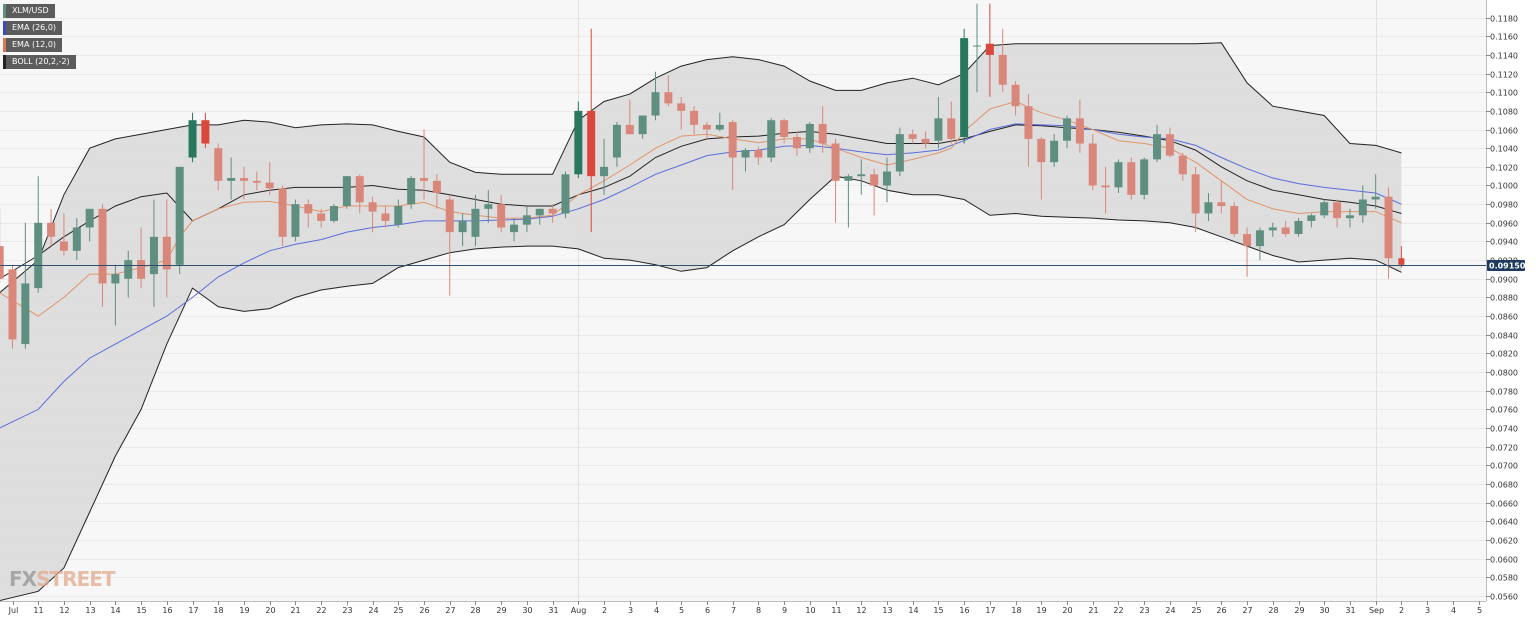  I want to click on x-tick-label: 31, so click(553, 610).